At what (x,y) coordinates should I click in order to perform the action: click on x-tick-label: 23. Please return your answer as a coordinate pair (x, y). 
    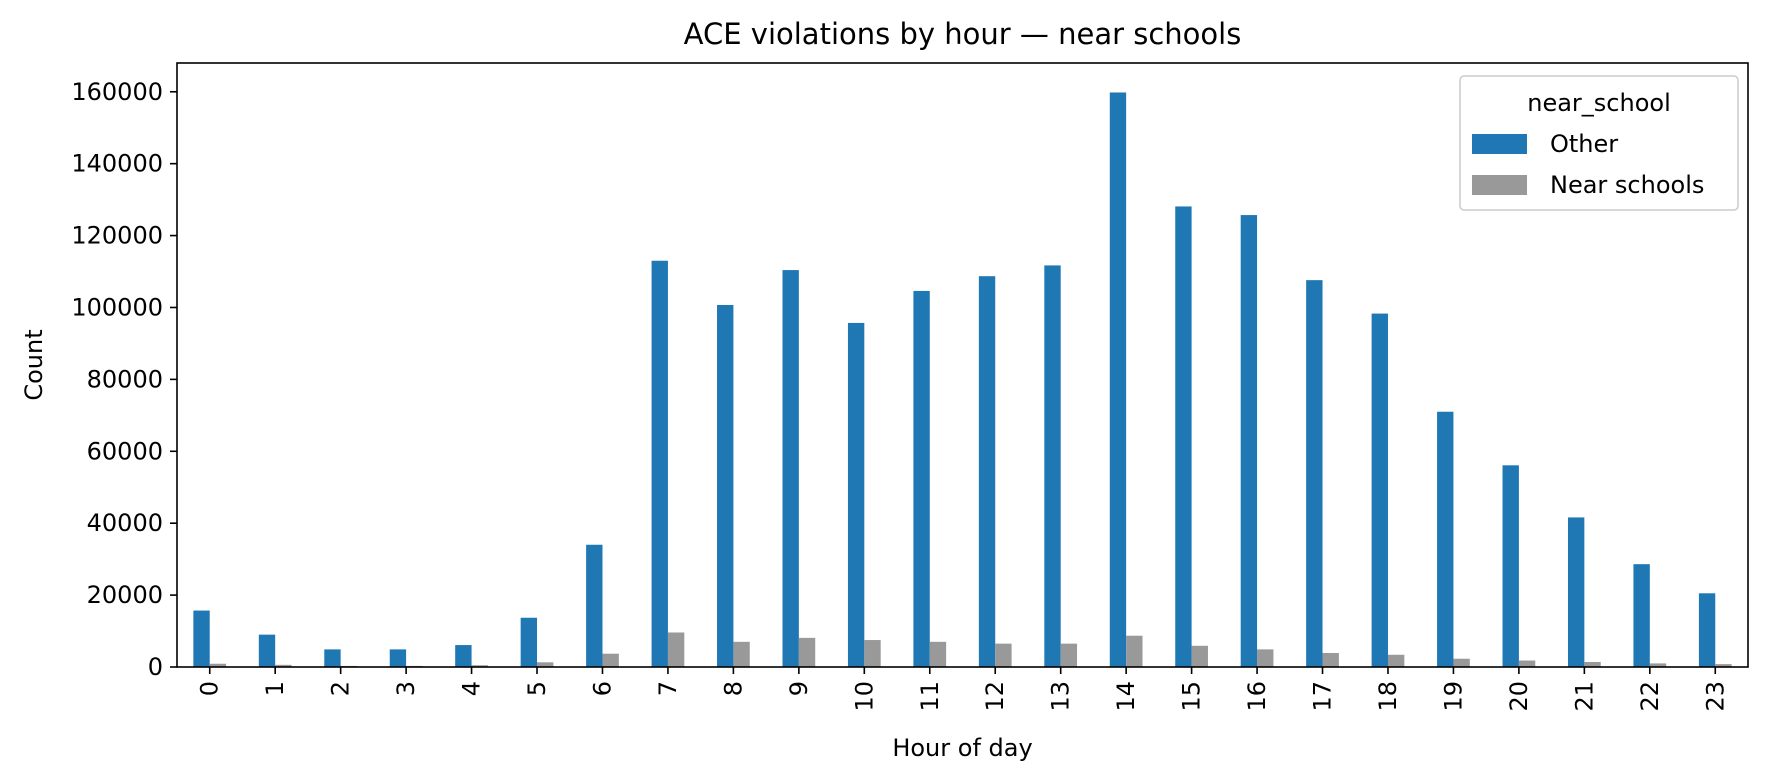
    Looking at the image, I should click on (1715, 696).